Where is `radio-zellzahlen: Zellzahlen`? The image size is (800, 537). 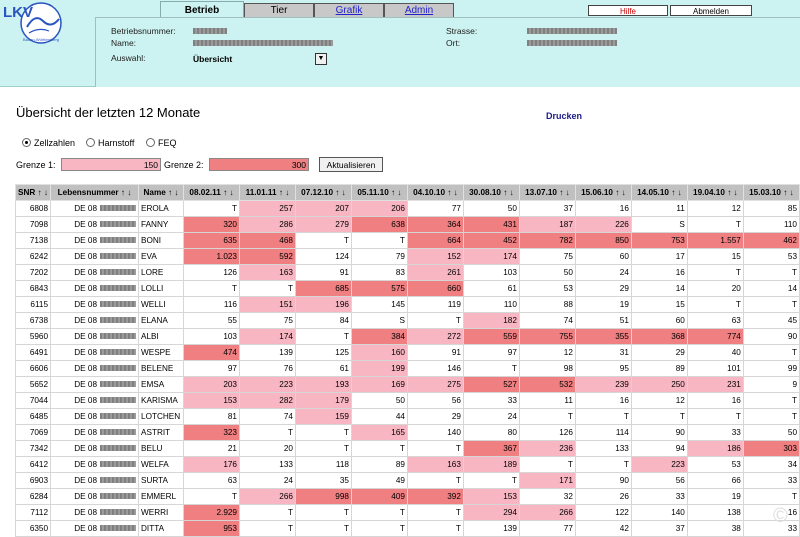 radio-zellzahlen: Zellzahlen is located at coordinates (48, 143).